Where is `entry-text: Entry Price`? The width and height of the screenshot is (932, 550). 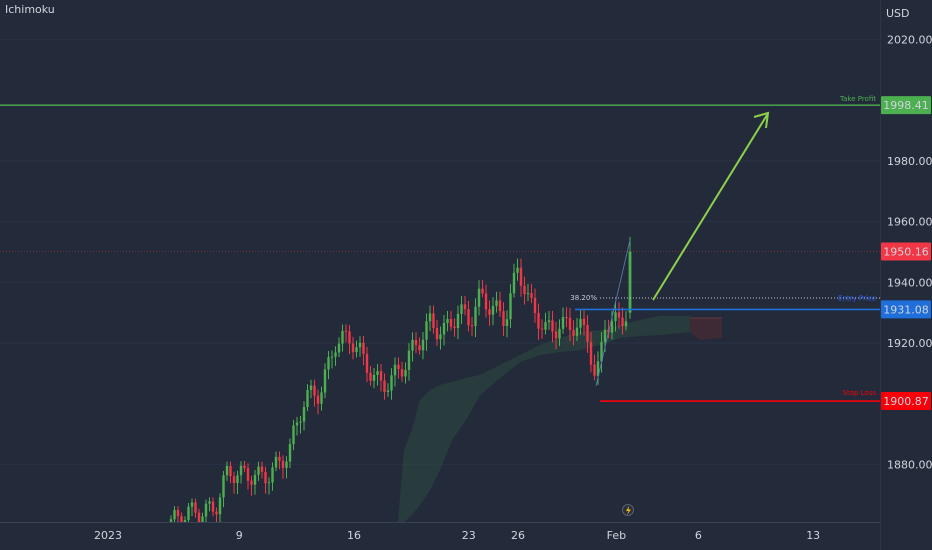 entry-text: Entry Price is located at coordinates (857, 298).